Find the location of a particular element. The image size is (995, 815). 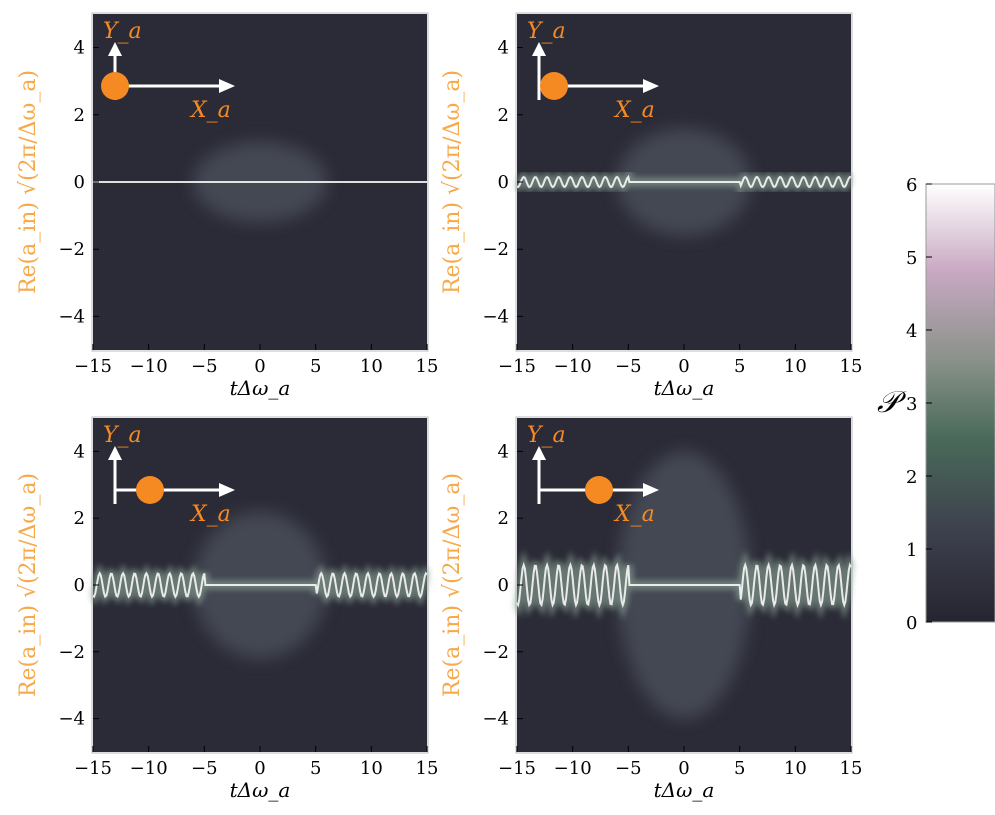

colorbar-tick-label: 6 is located at coordinates (911, 185).